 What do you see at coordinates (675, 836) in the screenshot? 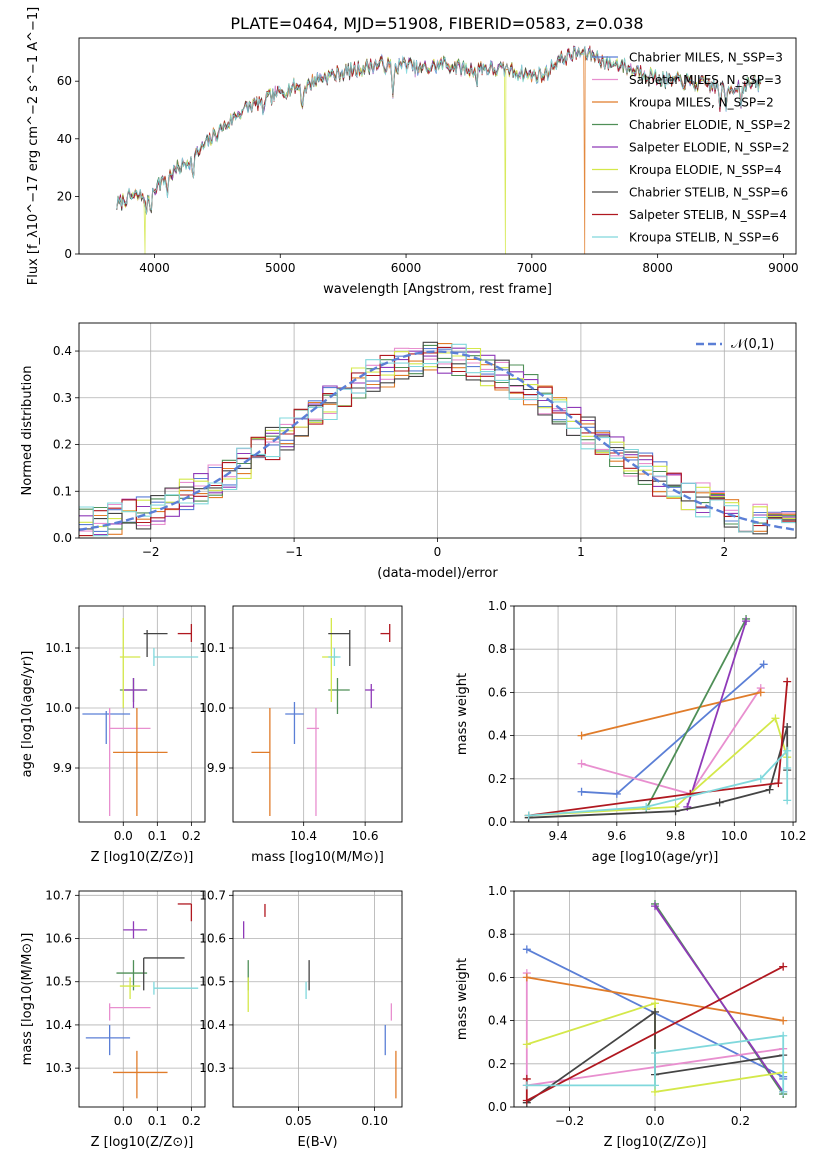
I see `x-tick-label: 9.8` at bounding box center [675, 836].